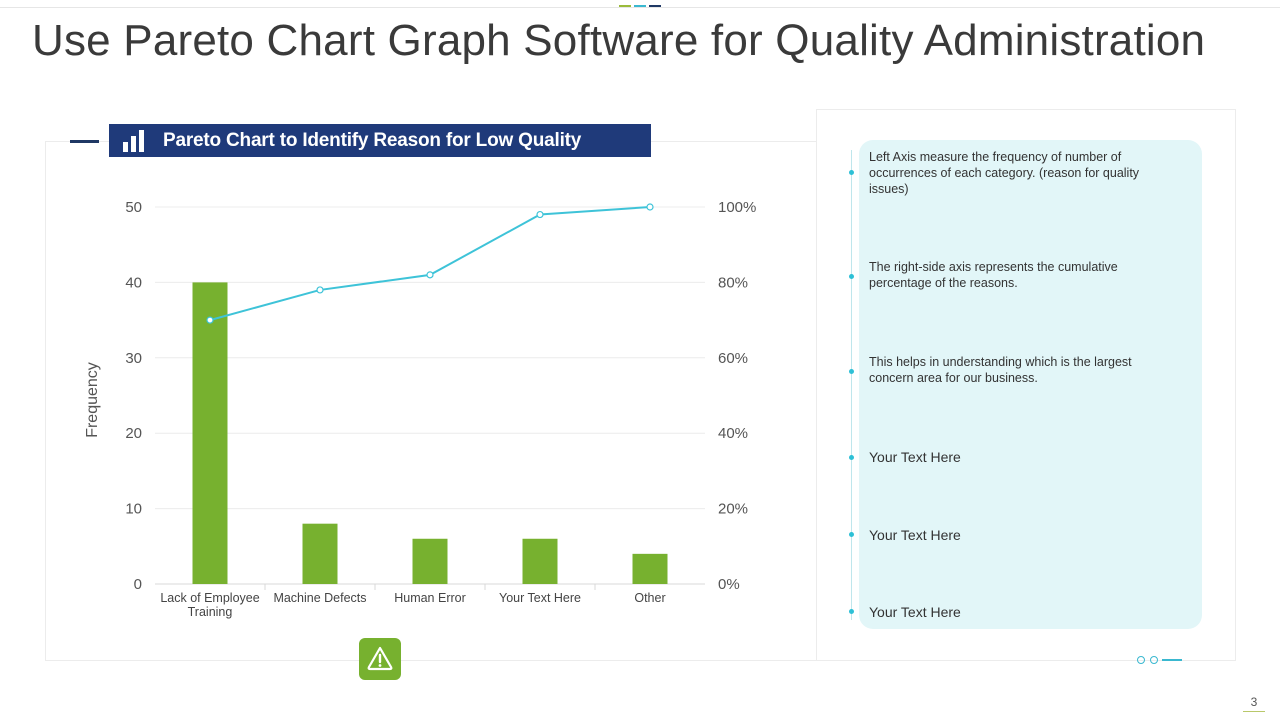 This screenshot has height=720, width=1280. I want to click on x-tick-label: Other, so click(649, 598).